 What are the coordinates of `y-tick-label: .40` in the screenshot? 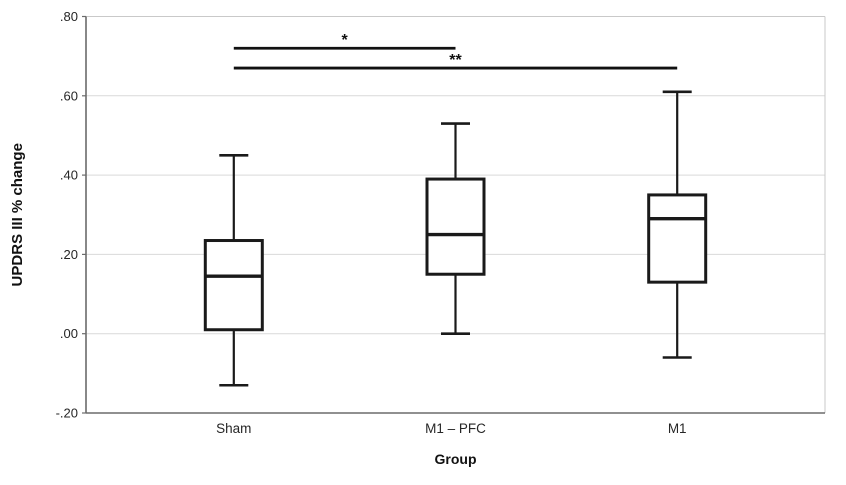 It's located at (69, 175).